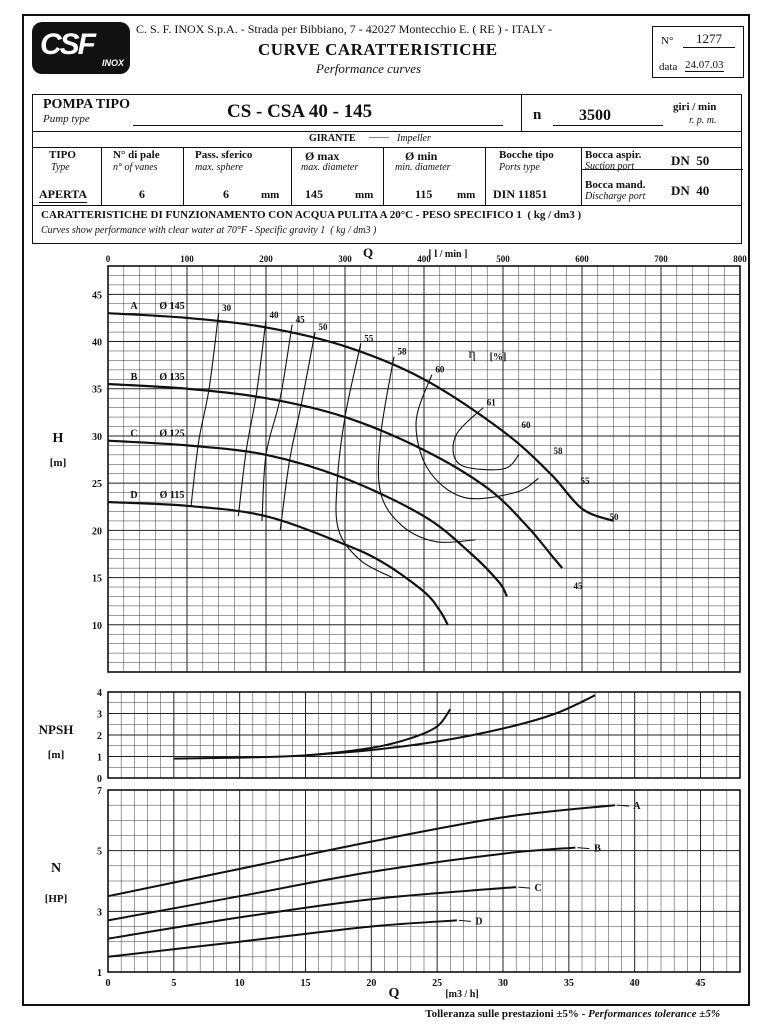 Image resolution: width=768 pixels, height=1024 pixels. What do you see at coordinates (312, 734) in the screenshot?
I see `npsh-curve-NPSH-D` at bounding box center [312, 734].